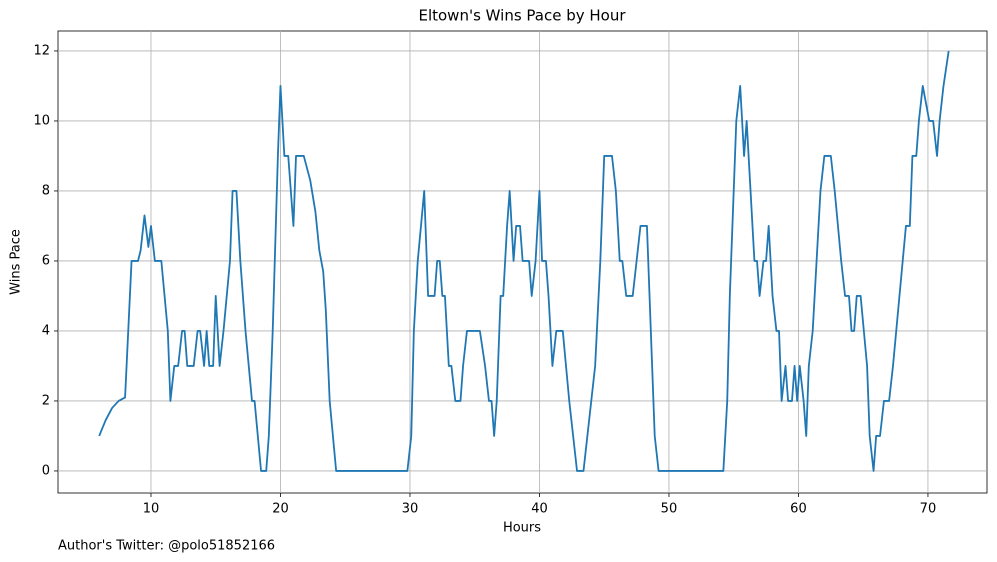 This screenshot has width=997, height=562. Describe the element at coordinates (16, 262) in the screenshot. I see `y-axis-label: Wins Pace` at that location.